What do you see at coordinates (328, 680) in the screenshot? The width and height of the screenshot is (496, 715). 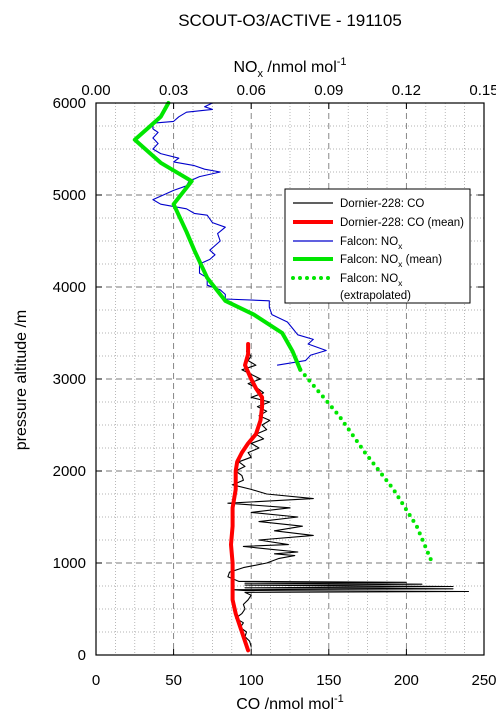 I see `bottom-tick-label: 150` at bounding box center [328, 680].